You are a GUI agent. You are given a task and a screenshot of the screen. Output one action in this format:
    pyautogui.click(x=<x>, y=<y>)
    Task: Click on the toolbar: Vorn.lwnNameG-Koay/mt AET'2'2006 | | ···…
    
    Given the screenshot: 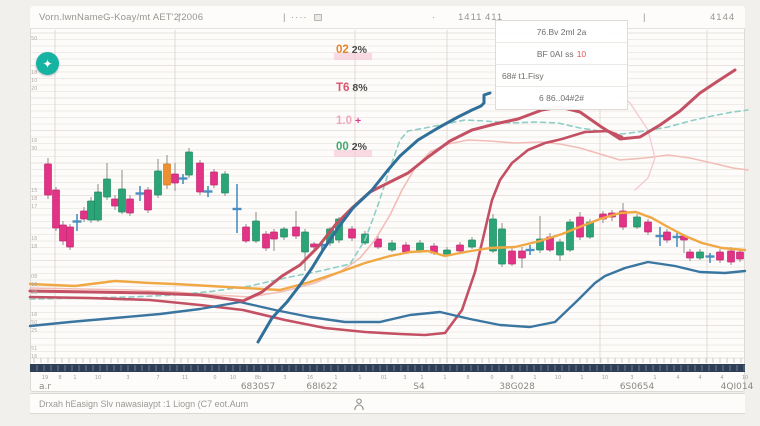 What is the action you would take?
    pyautogui.click(x=387, y=17)
    